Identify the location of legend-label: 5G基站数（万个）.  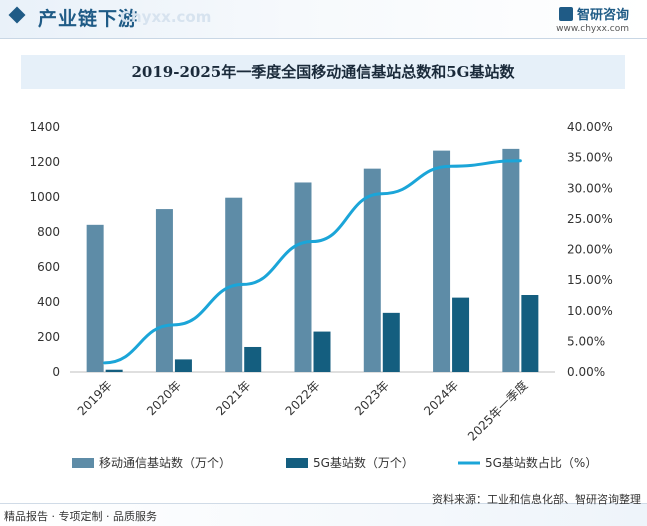
(363, 462).